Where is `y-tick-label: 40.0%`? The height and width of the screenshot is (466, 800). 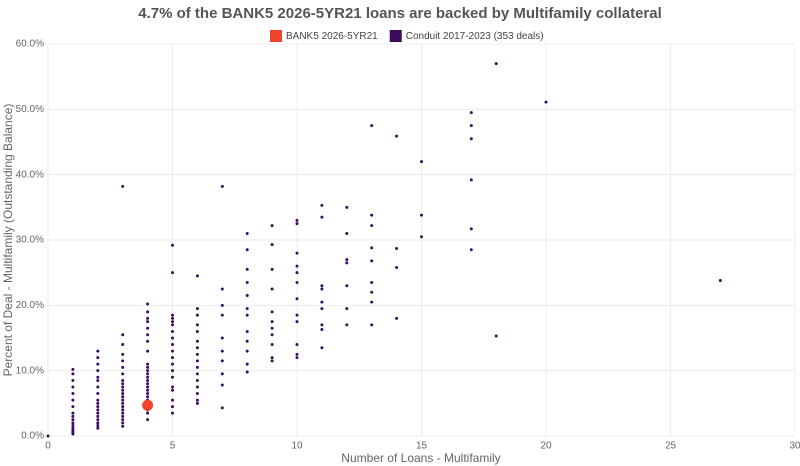 y-tick-label: 40.0% is located at coordinates (30, 174).